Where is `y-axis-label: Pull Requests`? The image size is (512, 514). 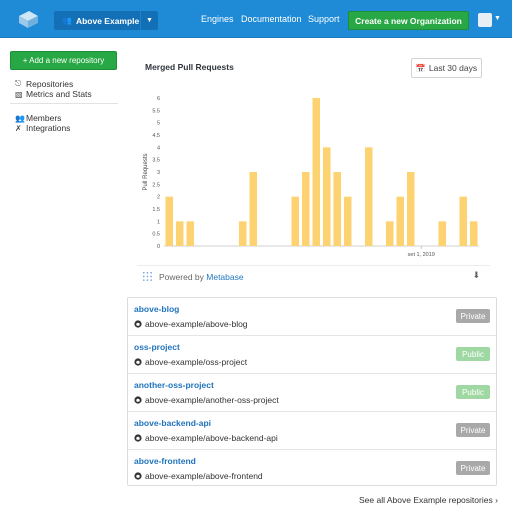 y-axis-label: Pull Requests is located at coordinates (146, 171).